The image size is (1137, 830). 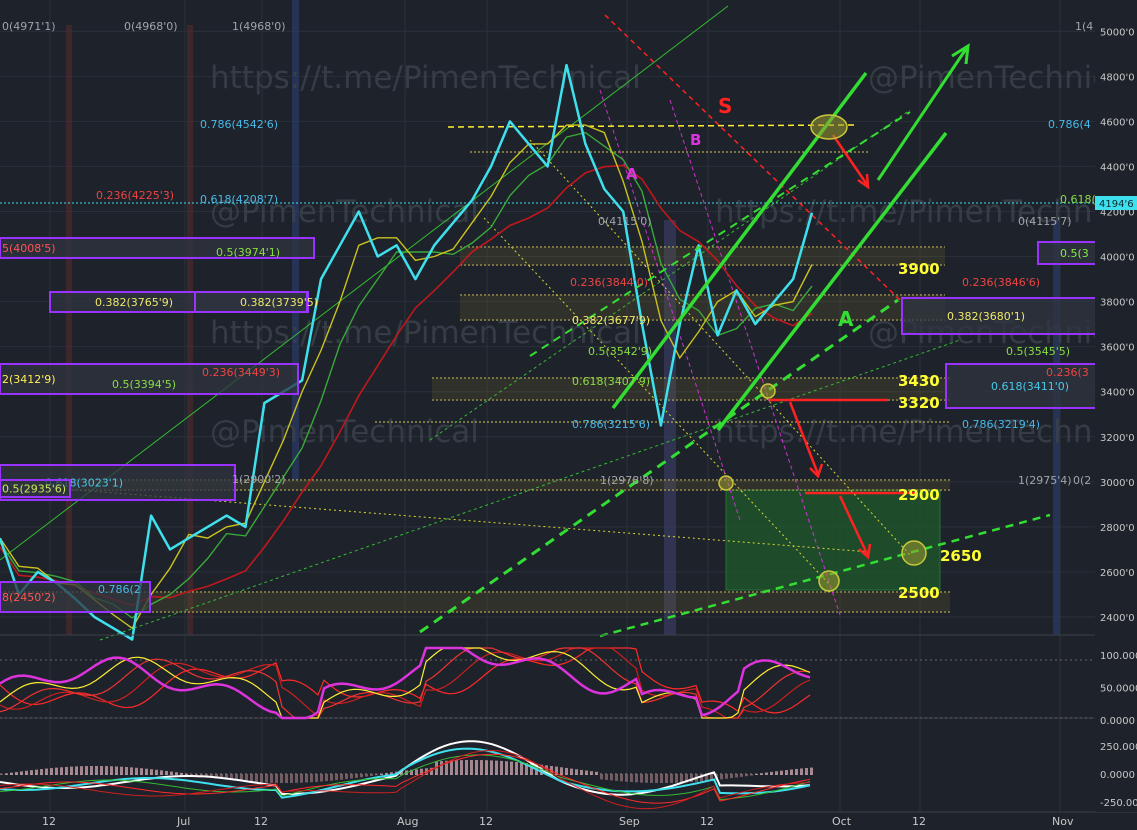 I want to click on fib-level-label: 0.5(3974'1), so click(x=248, y=252).